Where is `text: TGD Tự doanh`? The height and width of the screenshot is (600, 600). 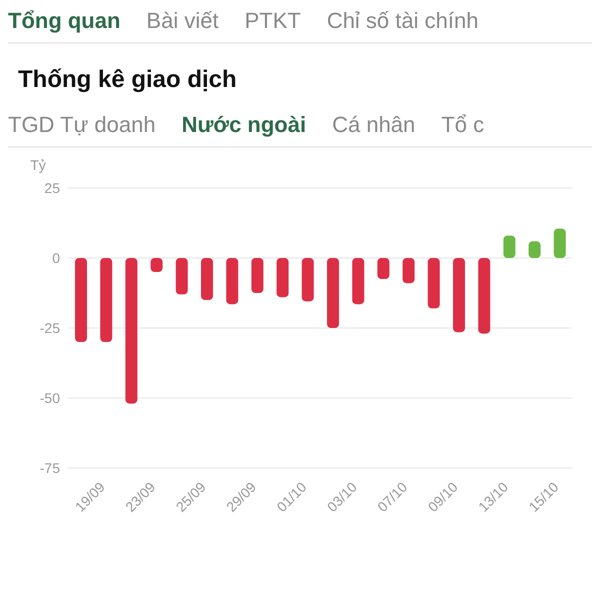 text: TGD Tự doanh is located at coordinates (82, 125).